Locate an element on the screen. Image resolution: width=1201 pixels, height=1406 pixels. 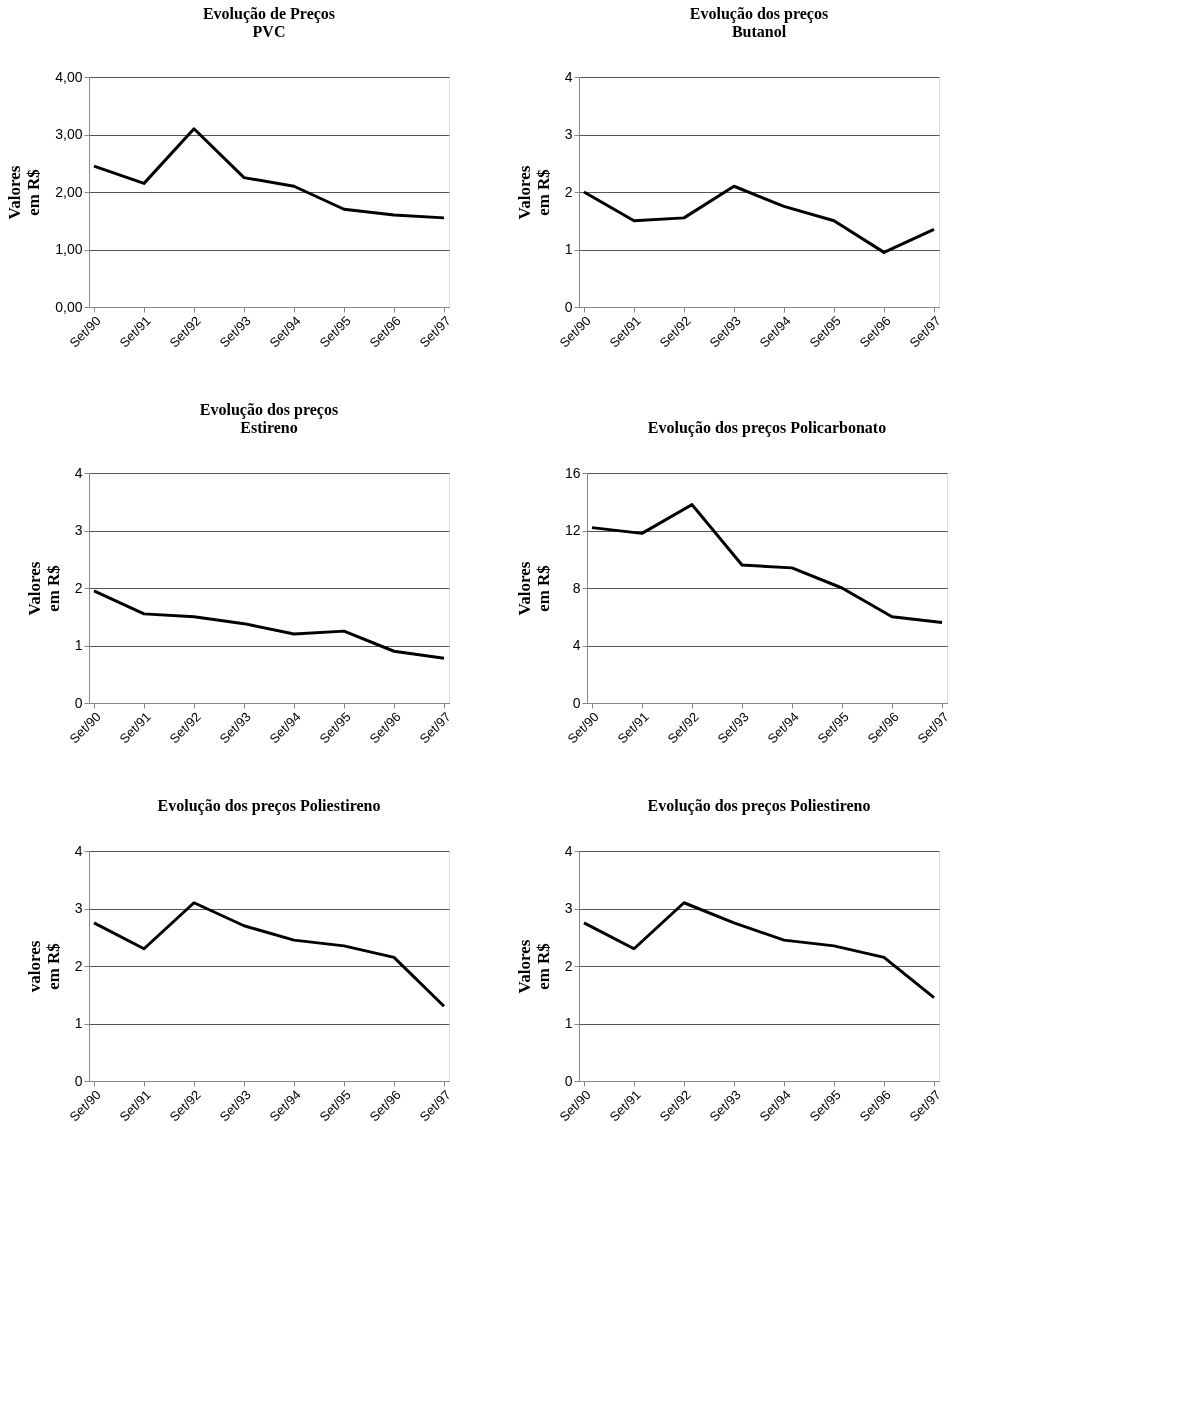
chart-title: Evolução dos preços Policarbonato is located at coordinates (767, 428).